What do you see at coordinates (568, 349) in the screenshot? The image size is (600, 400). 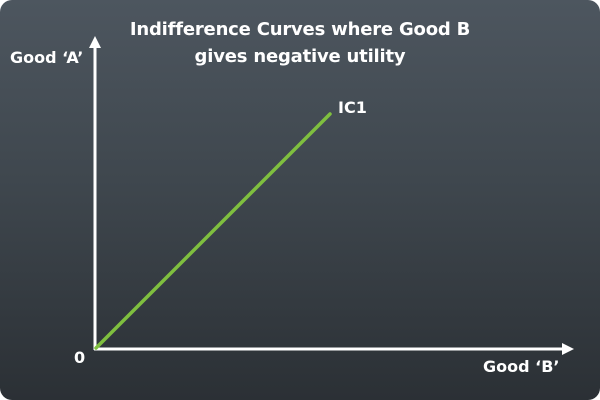 I see `x-axis-arrow-icon` at bounding box center [568, 349].